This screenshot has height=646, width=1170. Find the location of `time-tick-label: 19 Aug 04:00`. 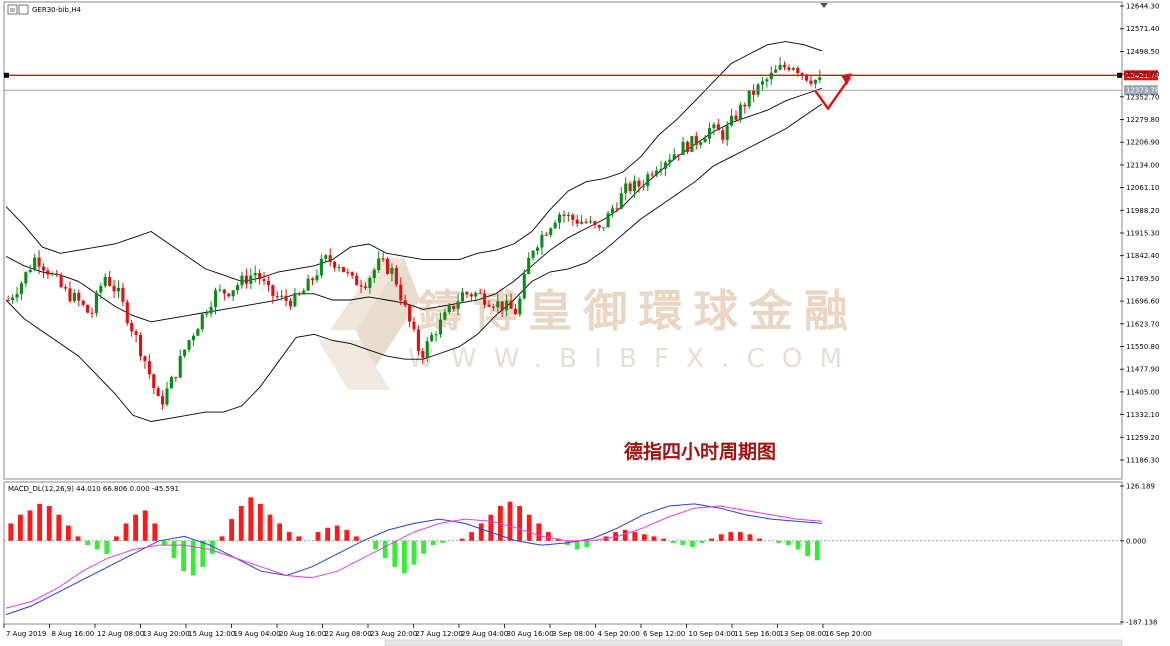

time-tick-label: 19 Aug 04:00 is located at coordinates (257, 634).